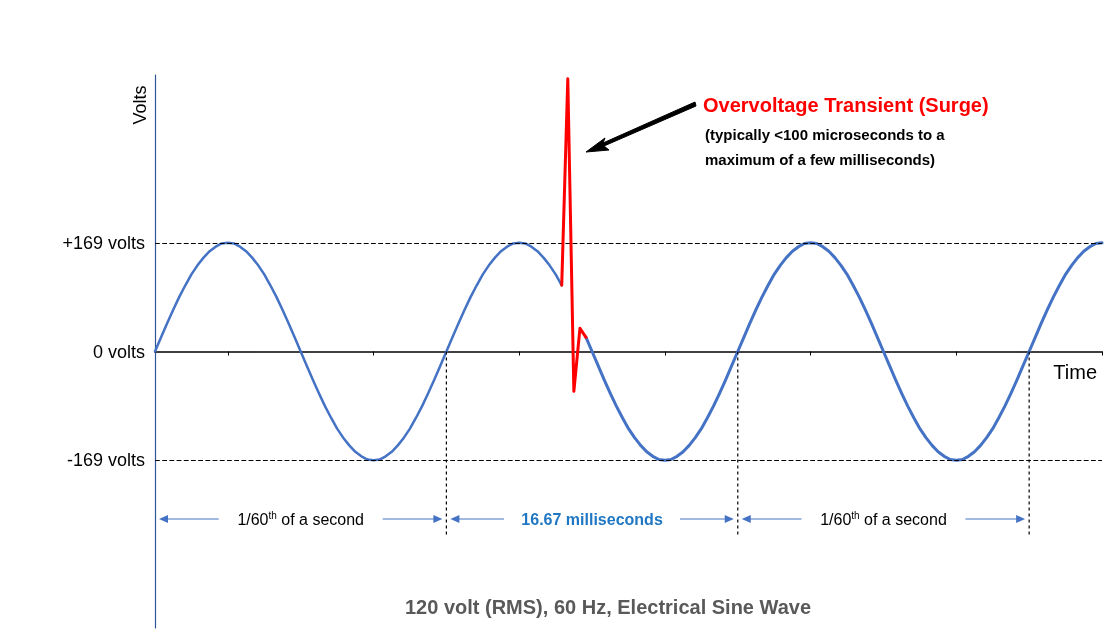 Image resolution: width=1106 pixels, height=642 pixels. What do you see at coordinates (140, 105) in the screenshot?
I see `y-axis-title: Volts` at bounding box center [140, 105].